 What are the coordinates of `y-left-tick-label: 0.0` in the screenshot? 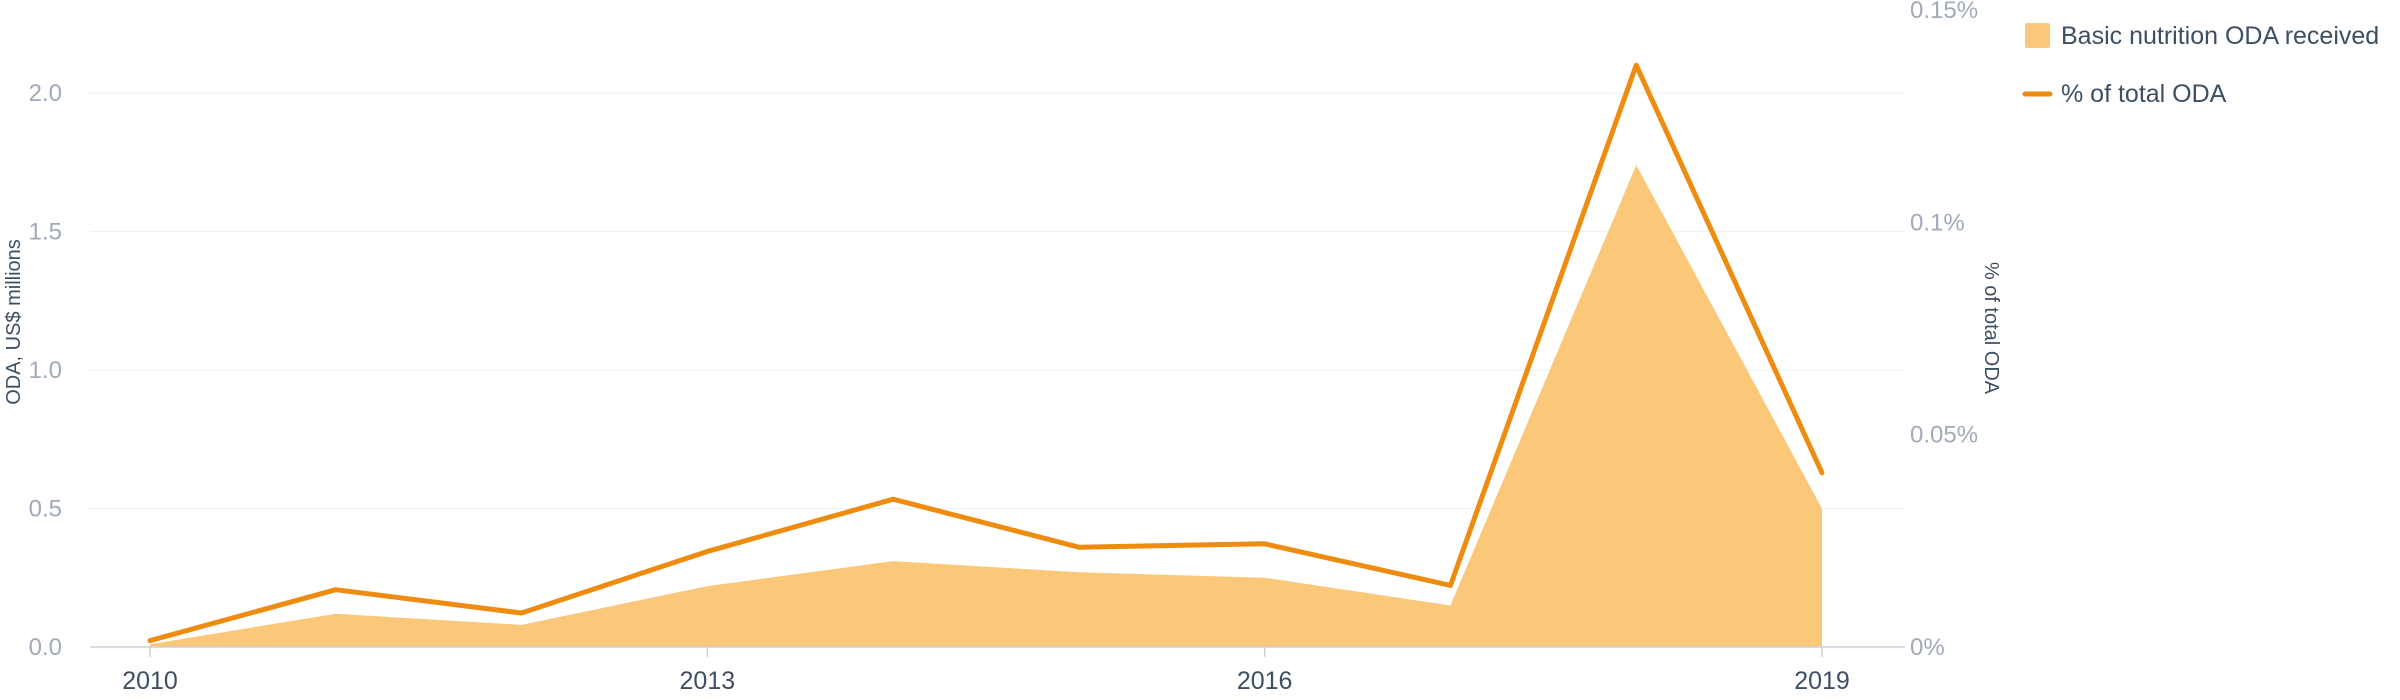 It's located at (45, 647).